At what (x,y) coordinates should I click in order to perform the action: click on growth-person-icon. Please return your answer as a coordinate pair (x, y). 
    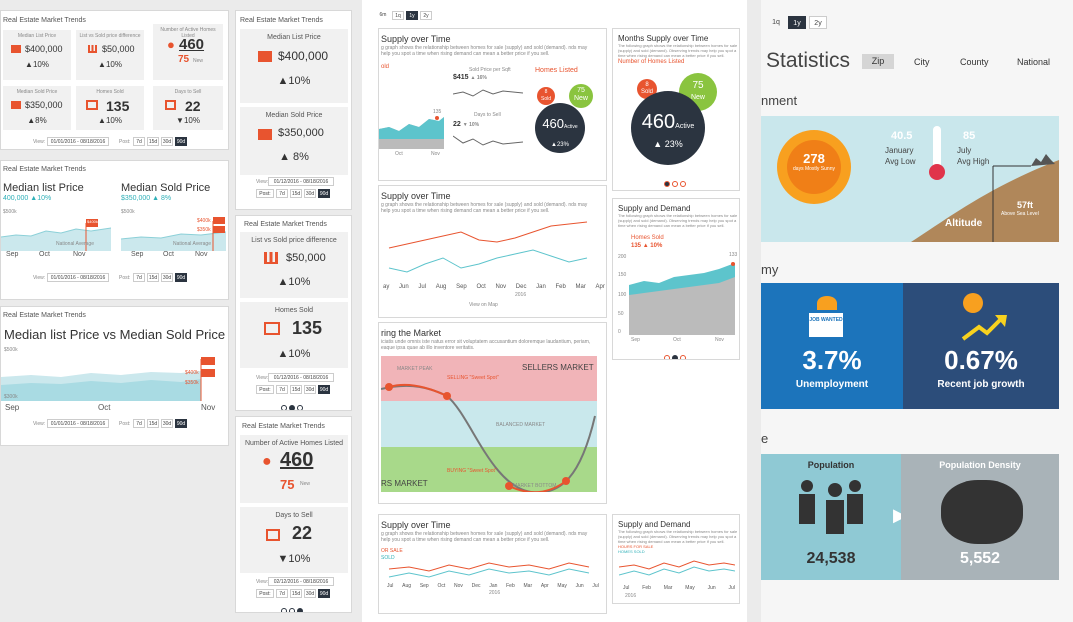
    Looking at the image, I should click on (973, 303).